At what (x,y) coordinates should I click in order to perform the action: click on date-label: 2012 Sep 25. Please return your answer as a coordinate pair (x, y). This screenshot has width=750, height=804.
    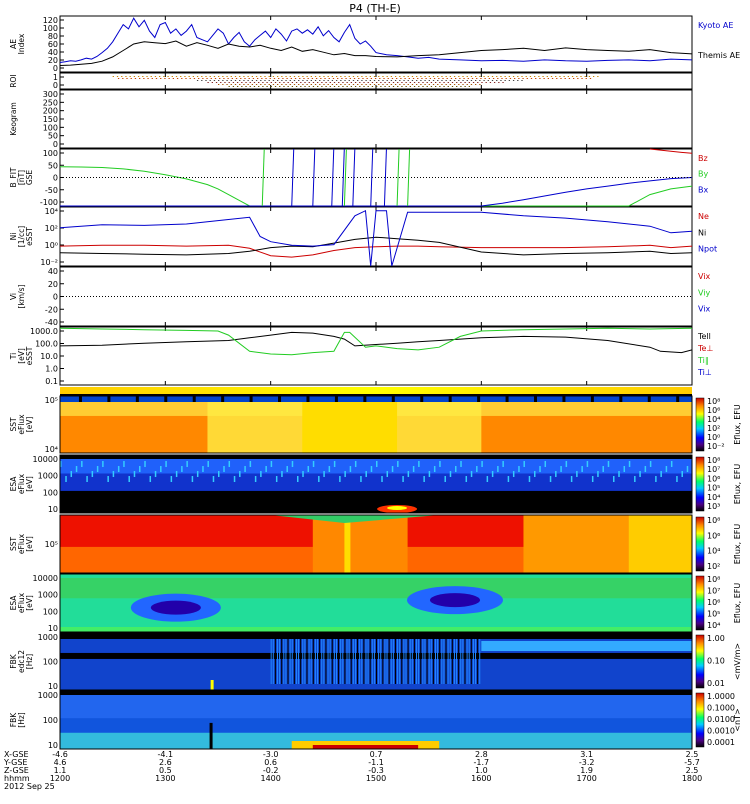
    Looking at the image, I should click on (29, 786).